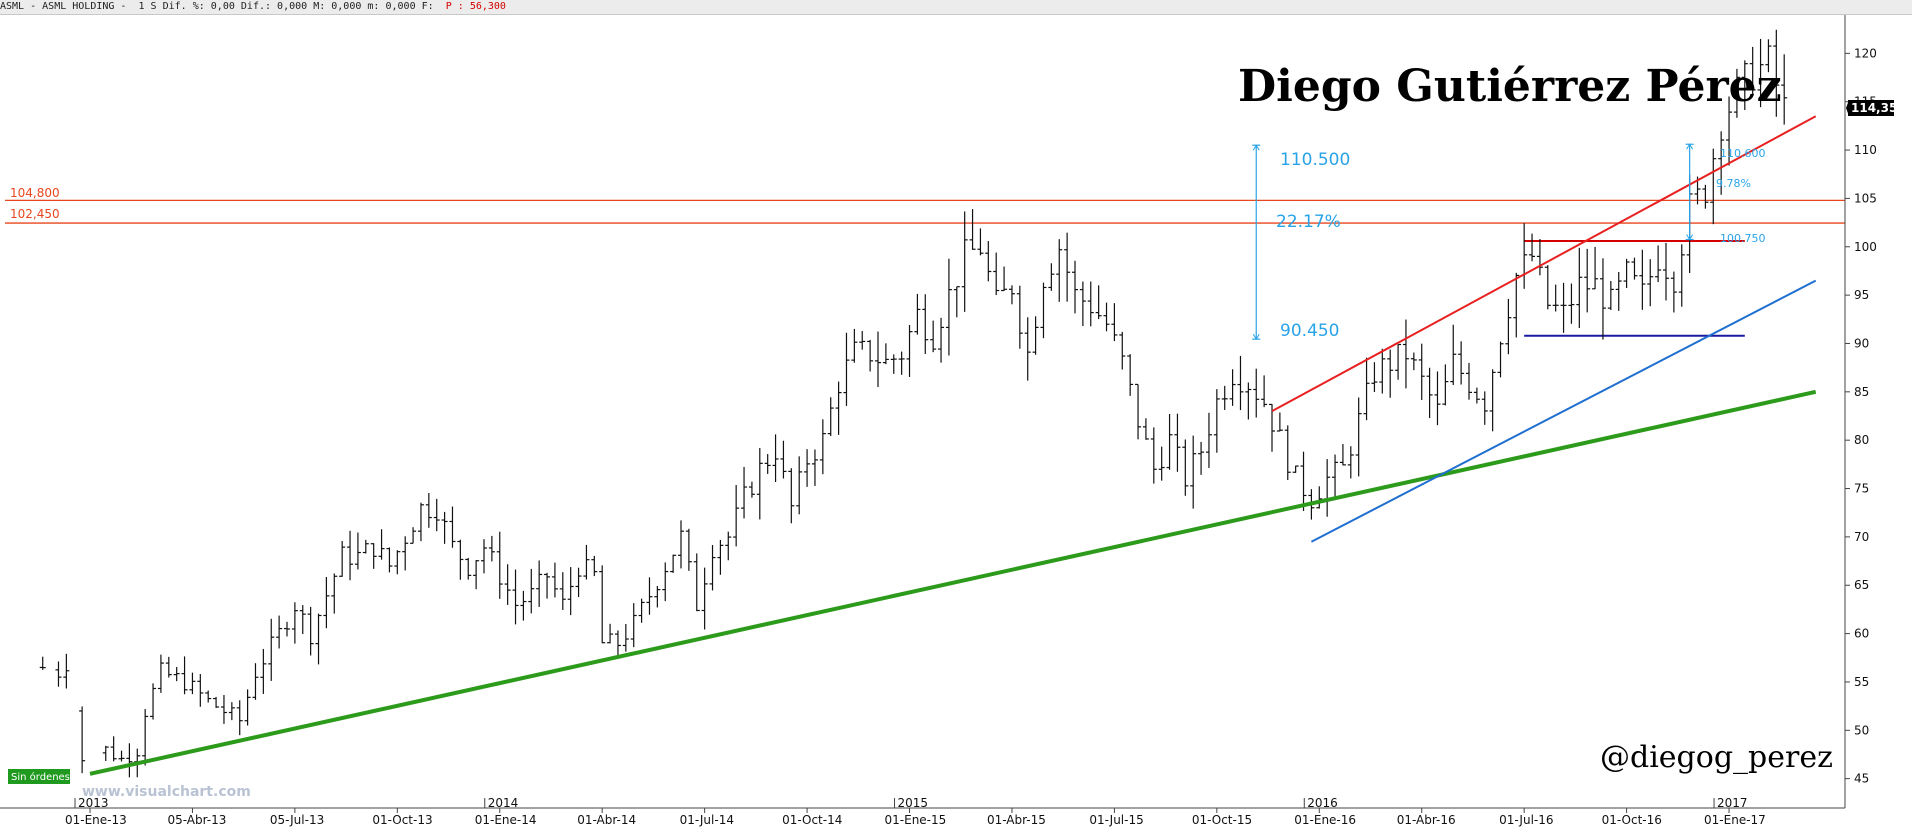 The height and width of the screenshot is (828, 1912). I want to click on min-label: m:, so click(373, 6).